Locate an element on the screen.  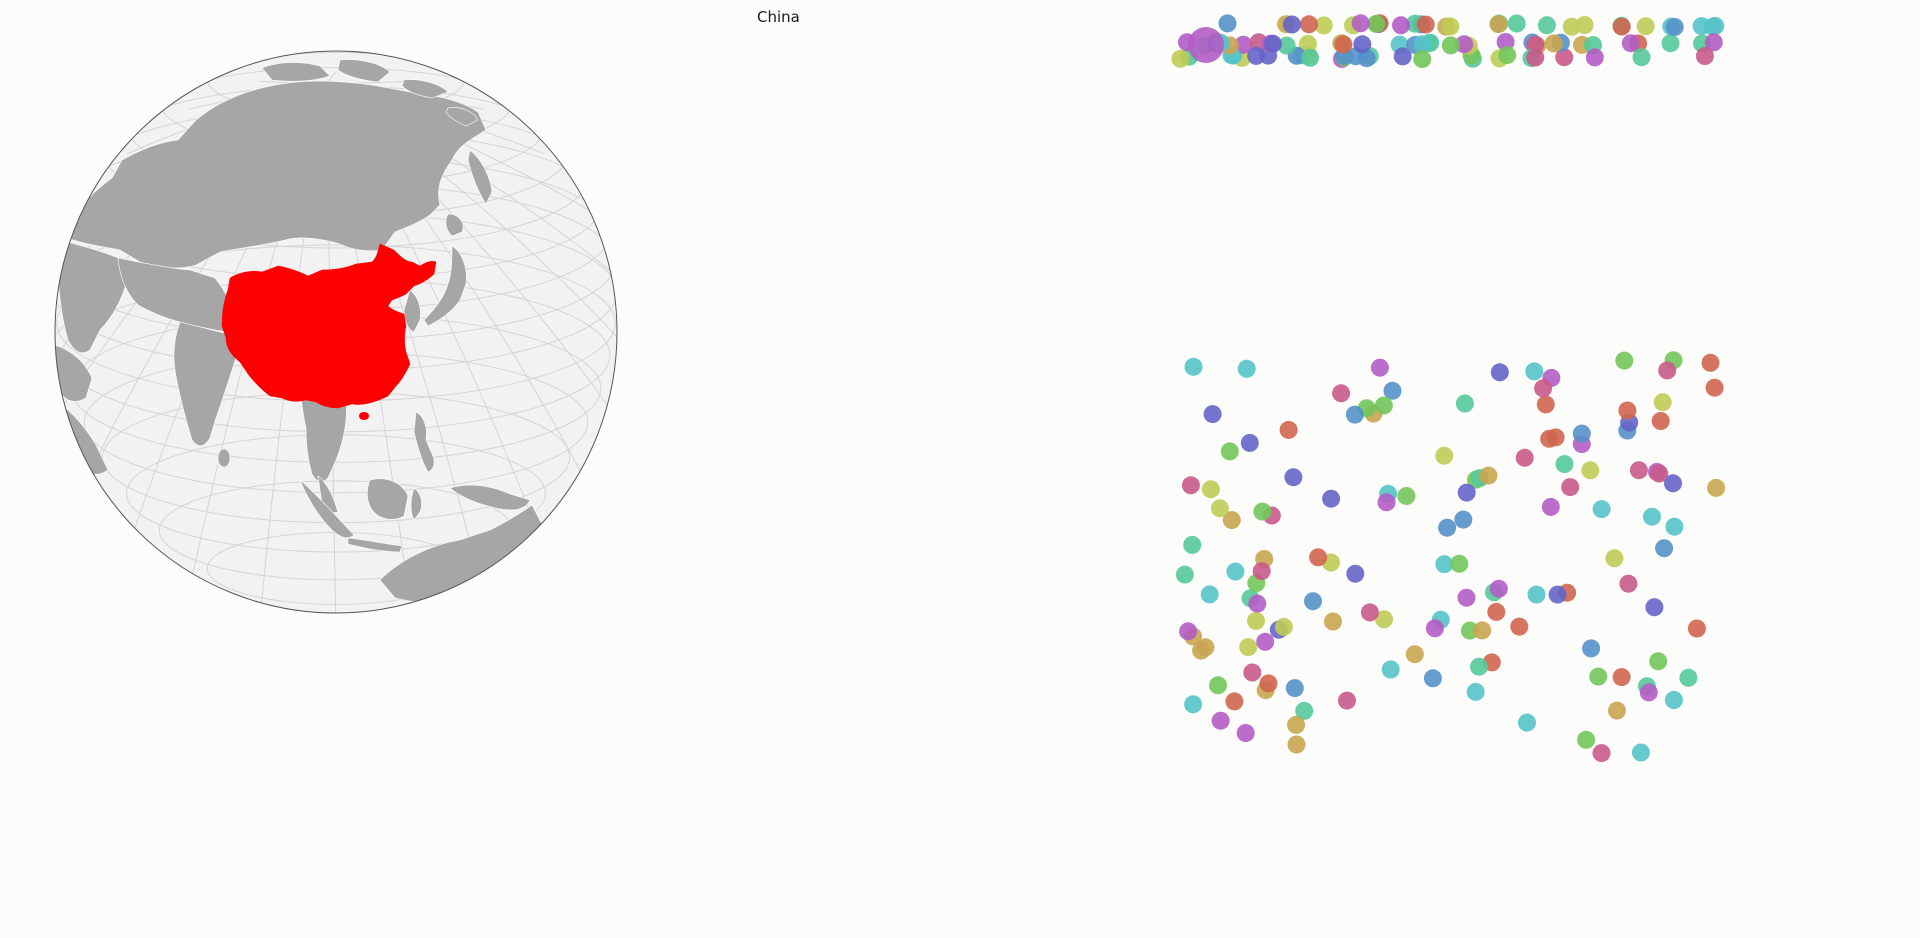
country-china is located at coordinates (329, 326).